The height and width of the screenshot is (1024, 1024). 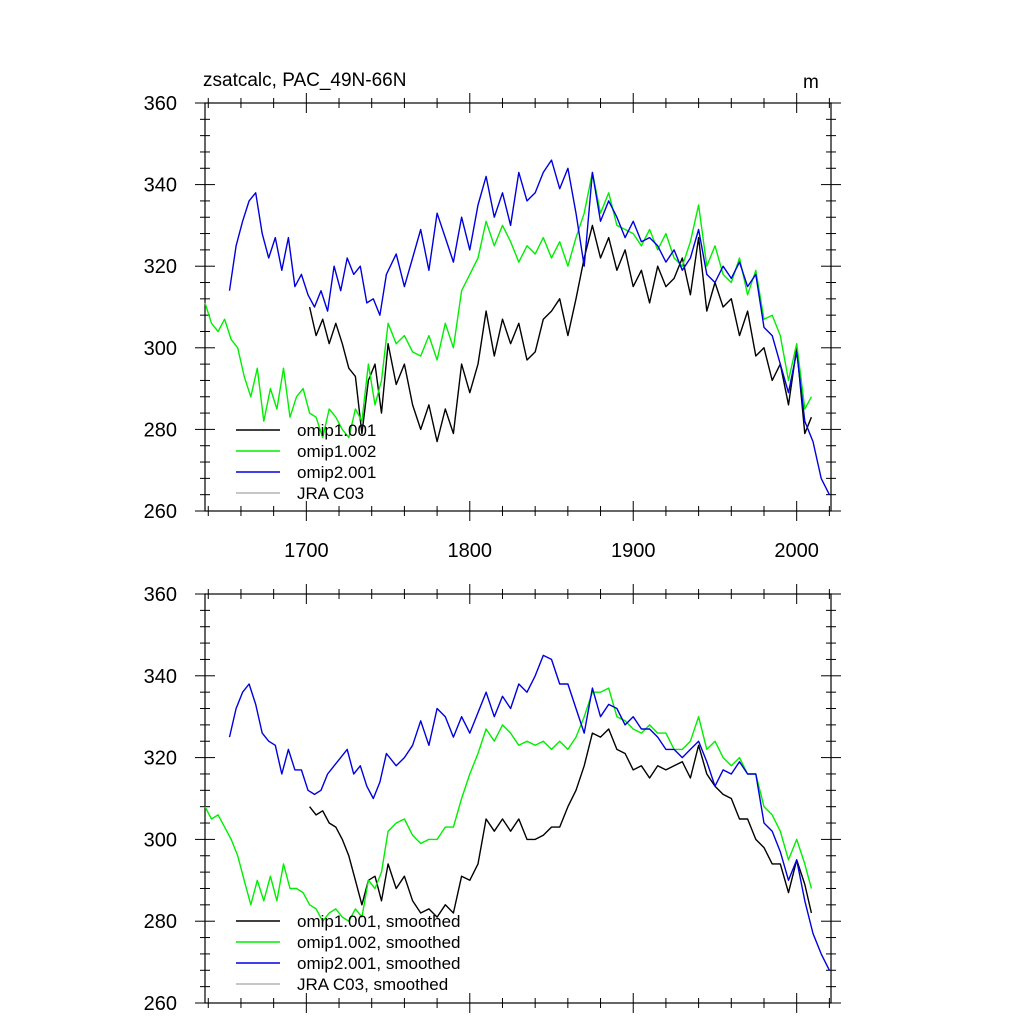 What do you see at coordinates (336, 451) in the screenshot?
I see `legend-label: omip1.002` at bounding box center [336, 451].